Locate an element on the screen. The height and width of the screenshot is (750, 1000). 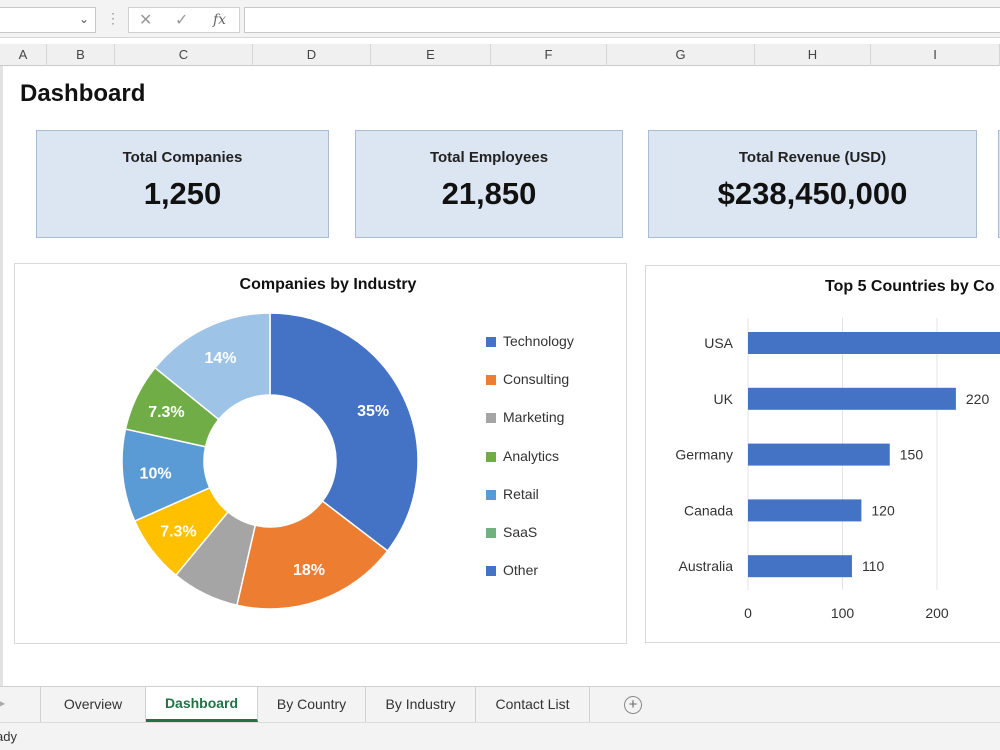
kpi-card-total-revenue: Total Revenue (USD) $238,450,000 is located at coordinates (812, 184).